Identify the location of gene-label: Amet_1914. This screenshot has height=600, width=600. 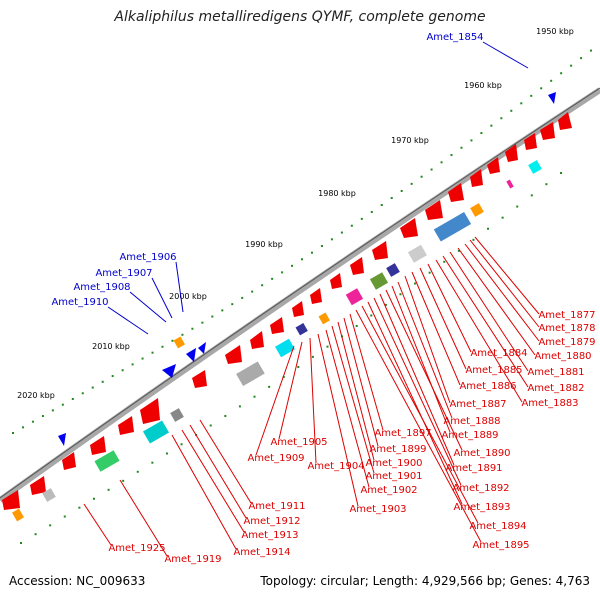
(261, 552).